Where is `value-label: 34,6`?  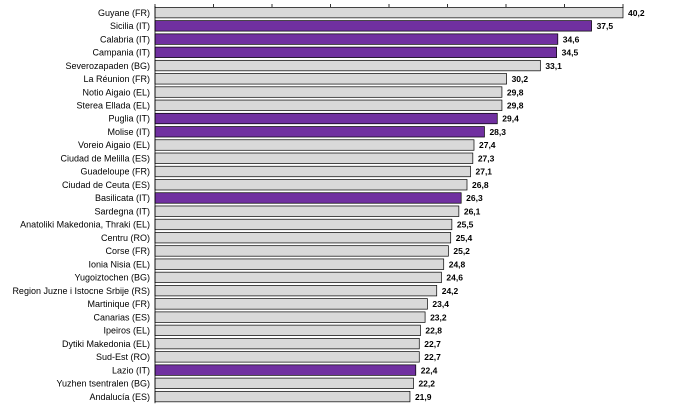
value-label: 34,6 is located at coordinates (571, 39).